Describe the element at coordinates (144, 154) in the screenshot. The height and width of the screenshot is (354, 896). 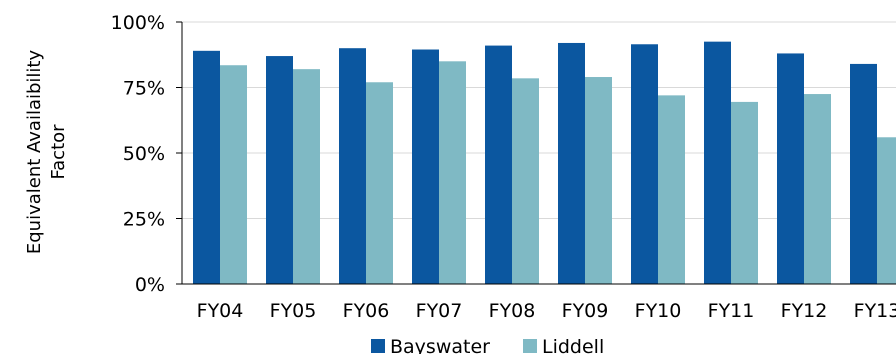
I see `y-tick-label: 50%` at that location.